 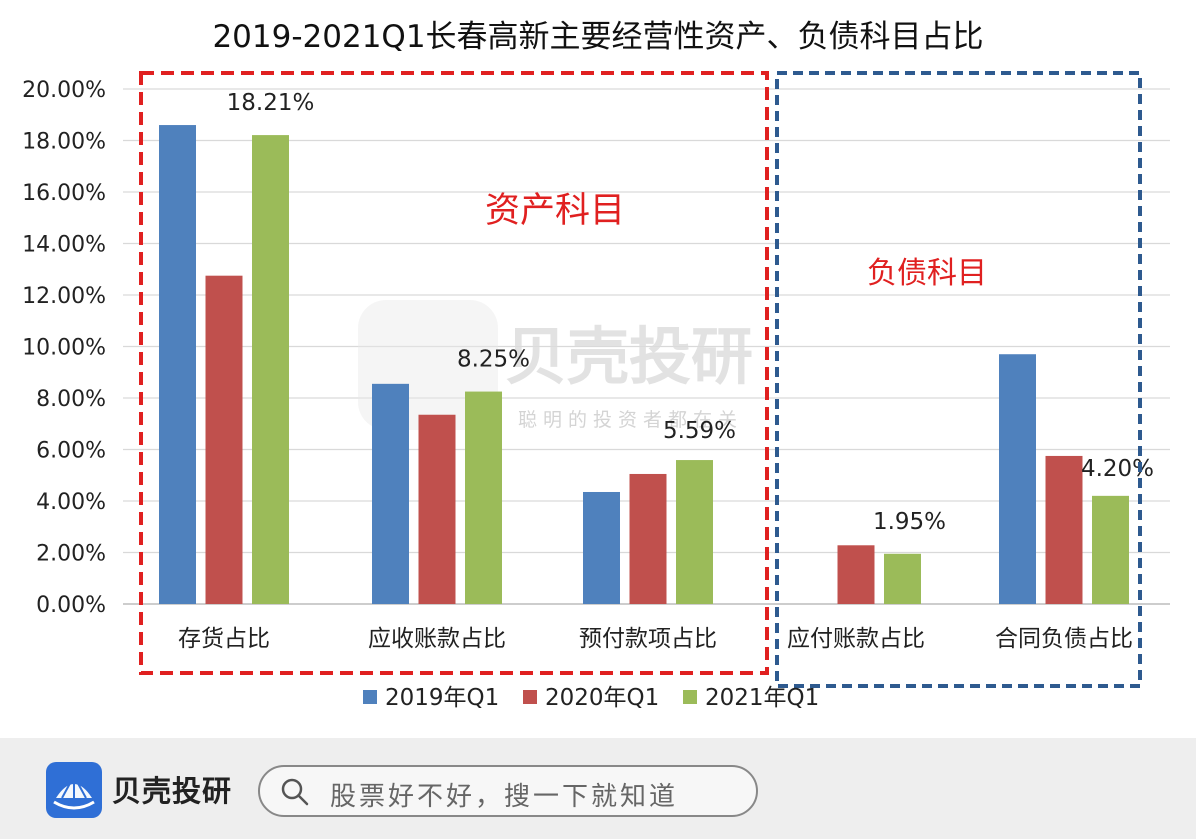 I want to click on y-tick-label: 10.00%, so click(x=64, y=348).